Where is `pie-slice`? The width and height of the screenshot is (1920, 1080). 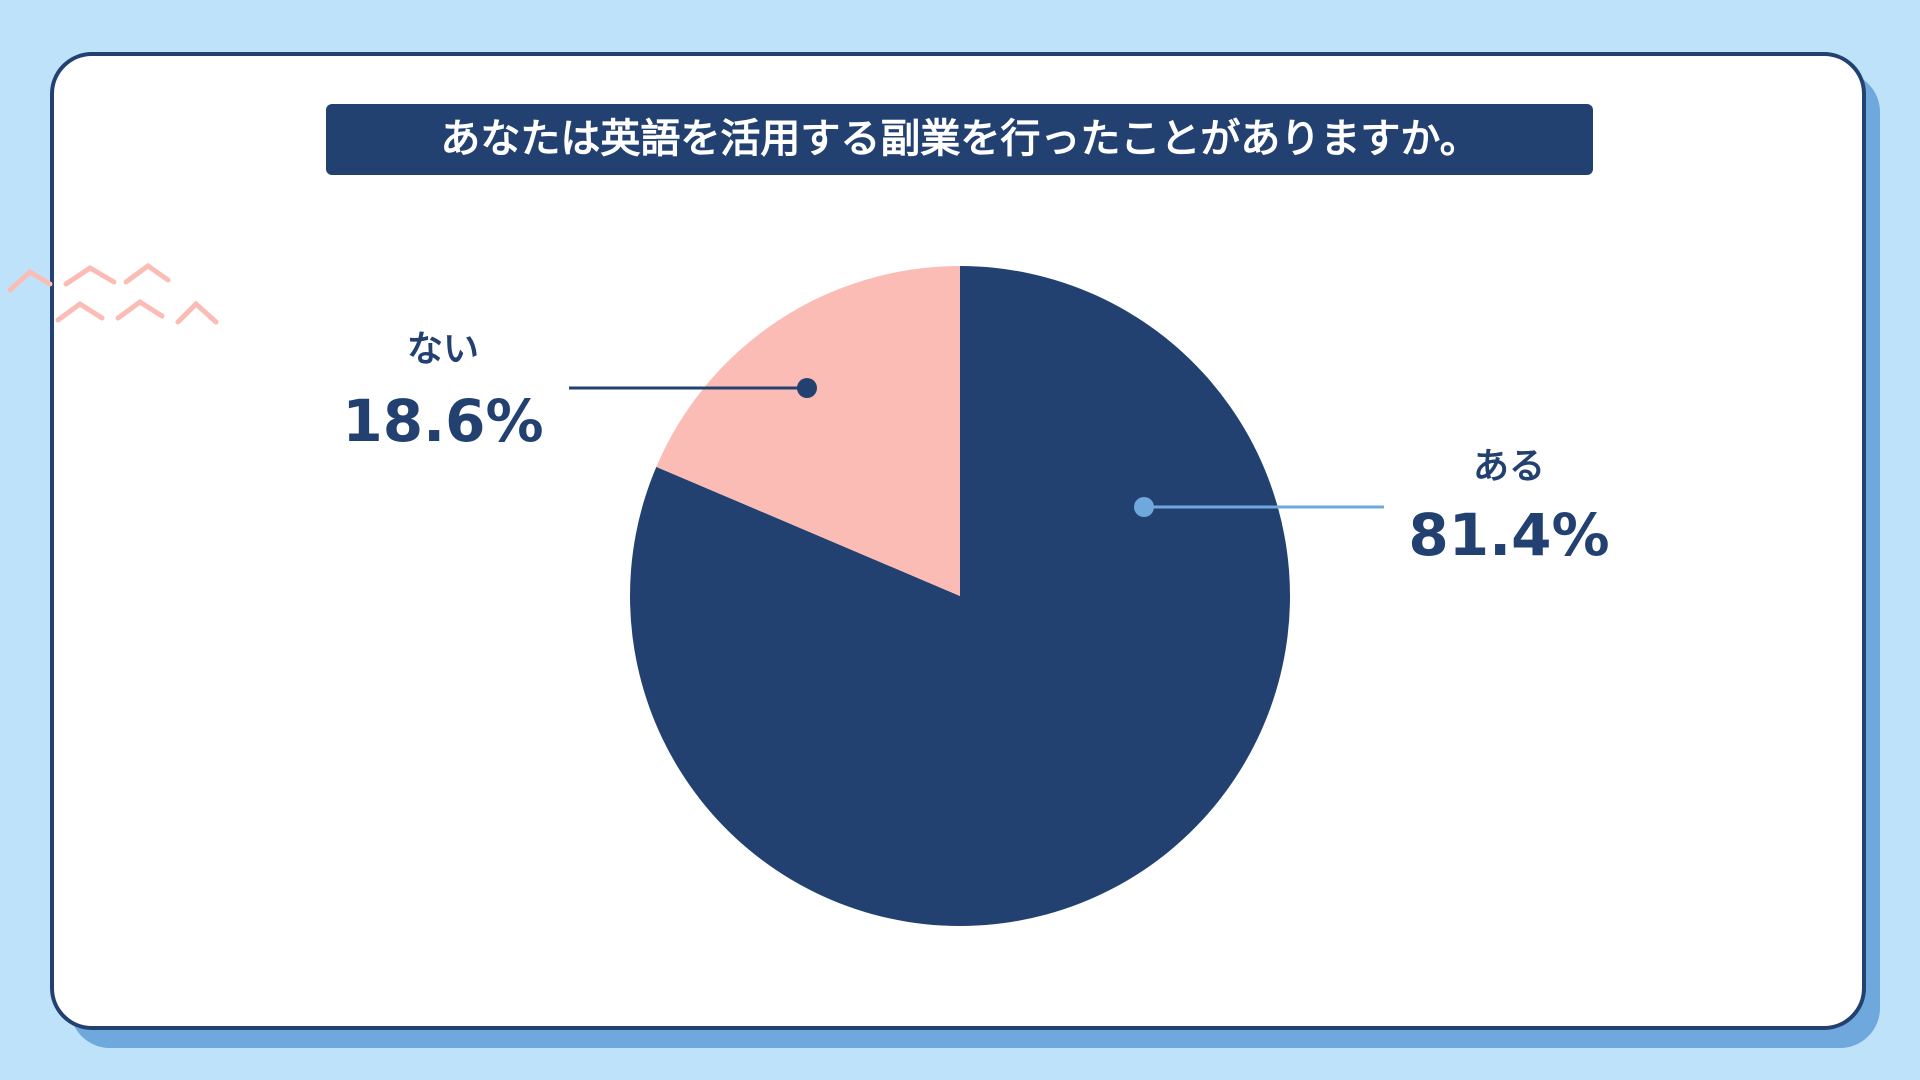
pie-slice is located at coordinates (808, 431).